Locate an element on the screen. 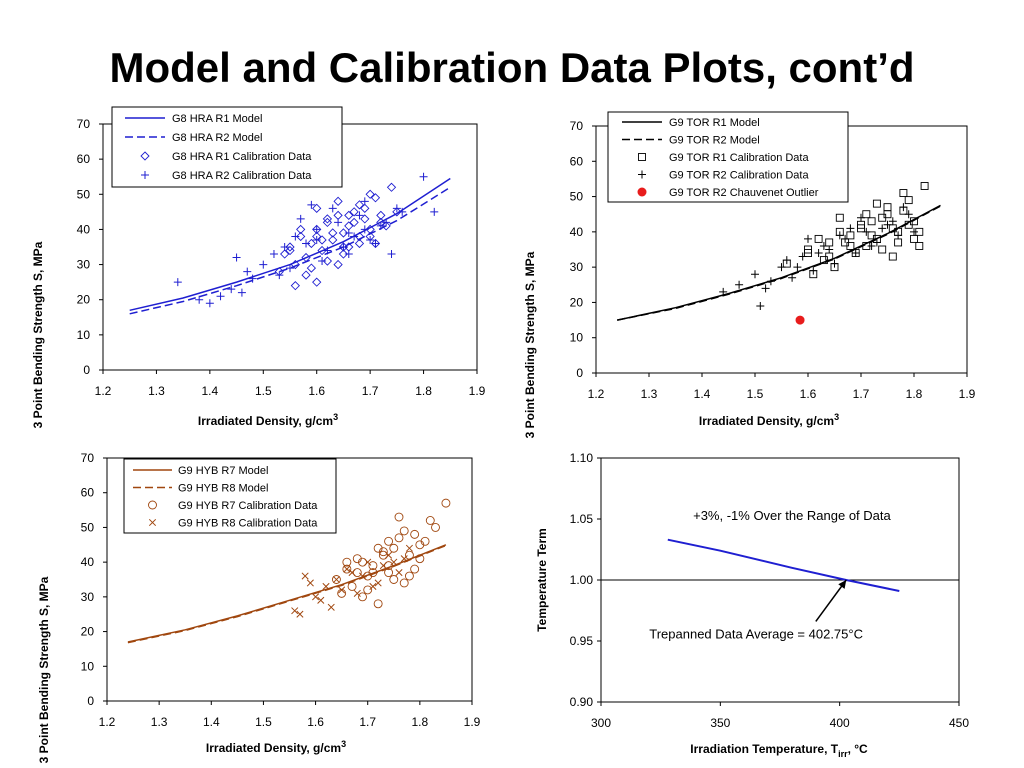 The image size is (1024, 768). legend-entry: G8 HRA R1 Calibration Data is located at coordinates (242, 157).